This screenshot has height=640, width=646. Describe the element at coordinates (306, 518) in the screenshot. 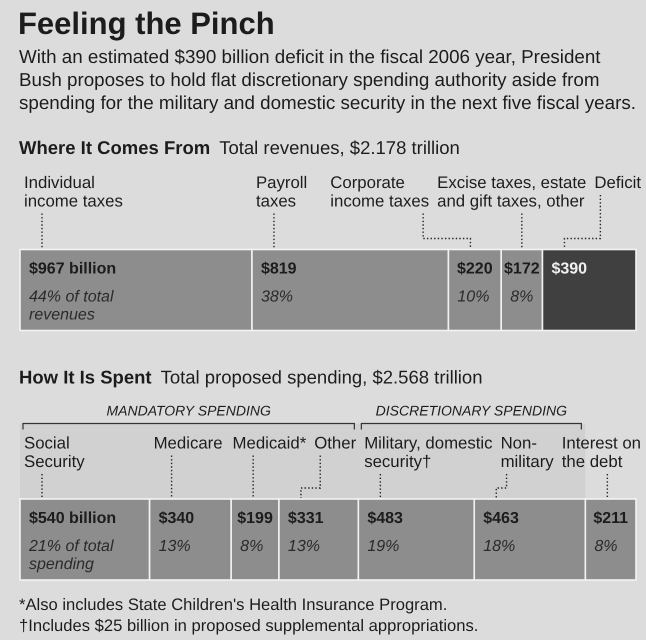

I see `data-label: $331` at that location.